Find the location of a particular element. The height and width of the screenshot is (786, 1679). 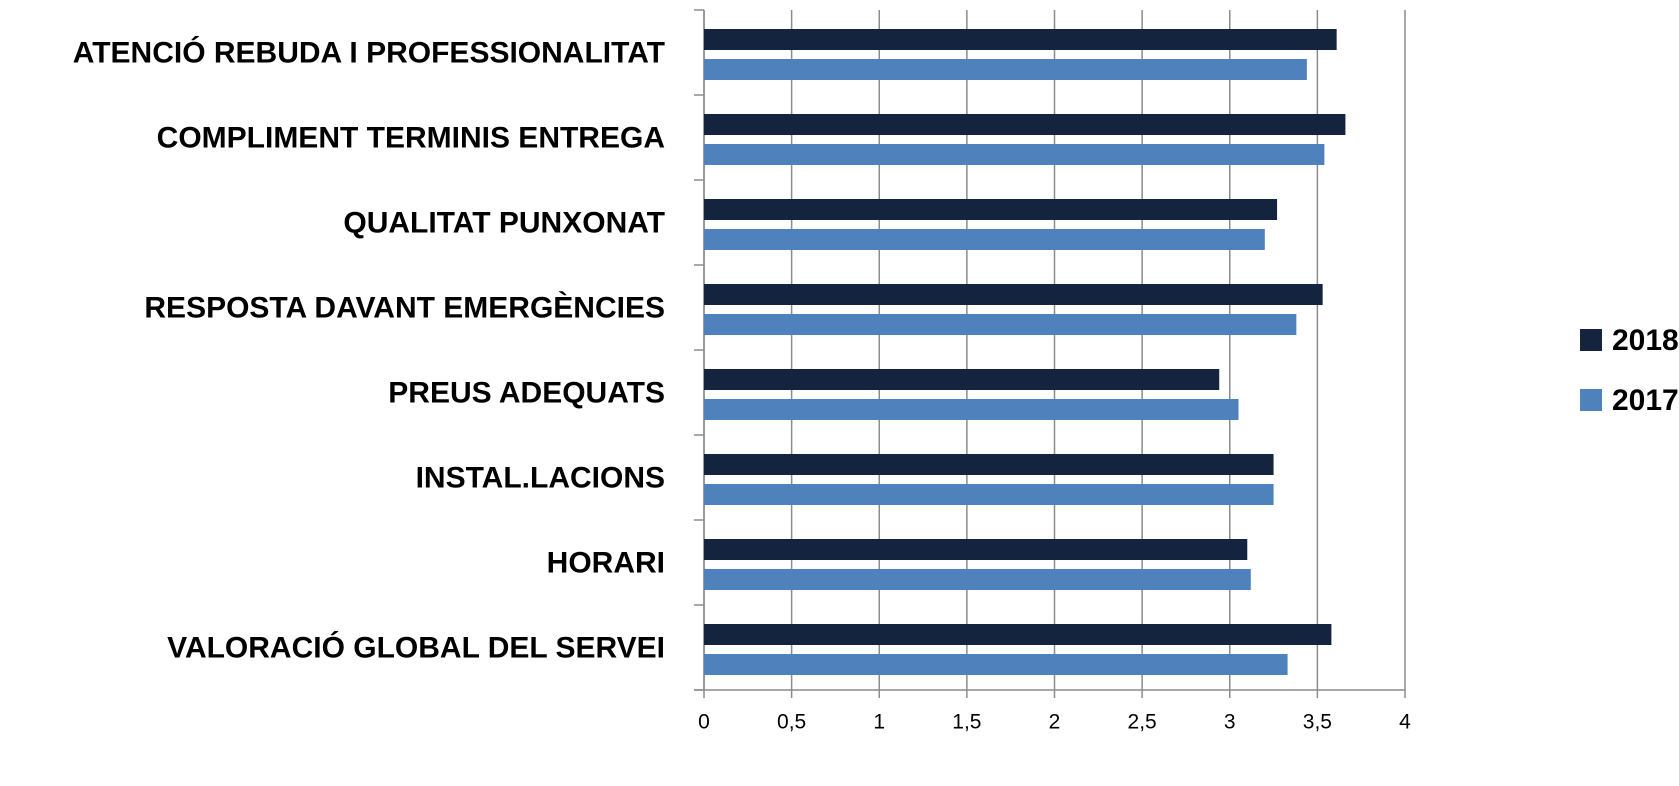

y-tick-label: ATENCIÓ REBUDA I PROFESSIONALITAT is located at coordinates (369, 52).